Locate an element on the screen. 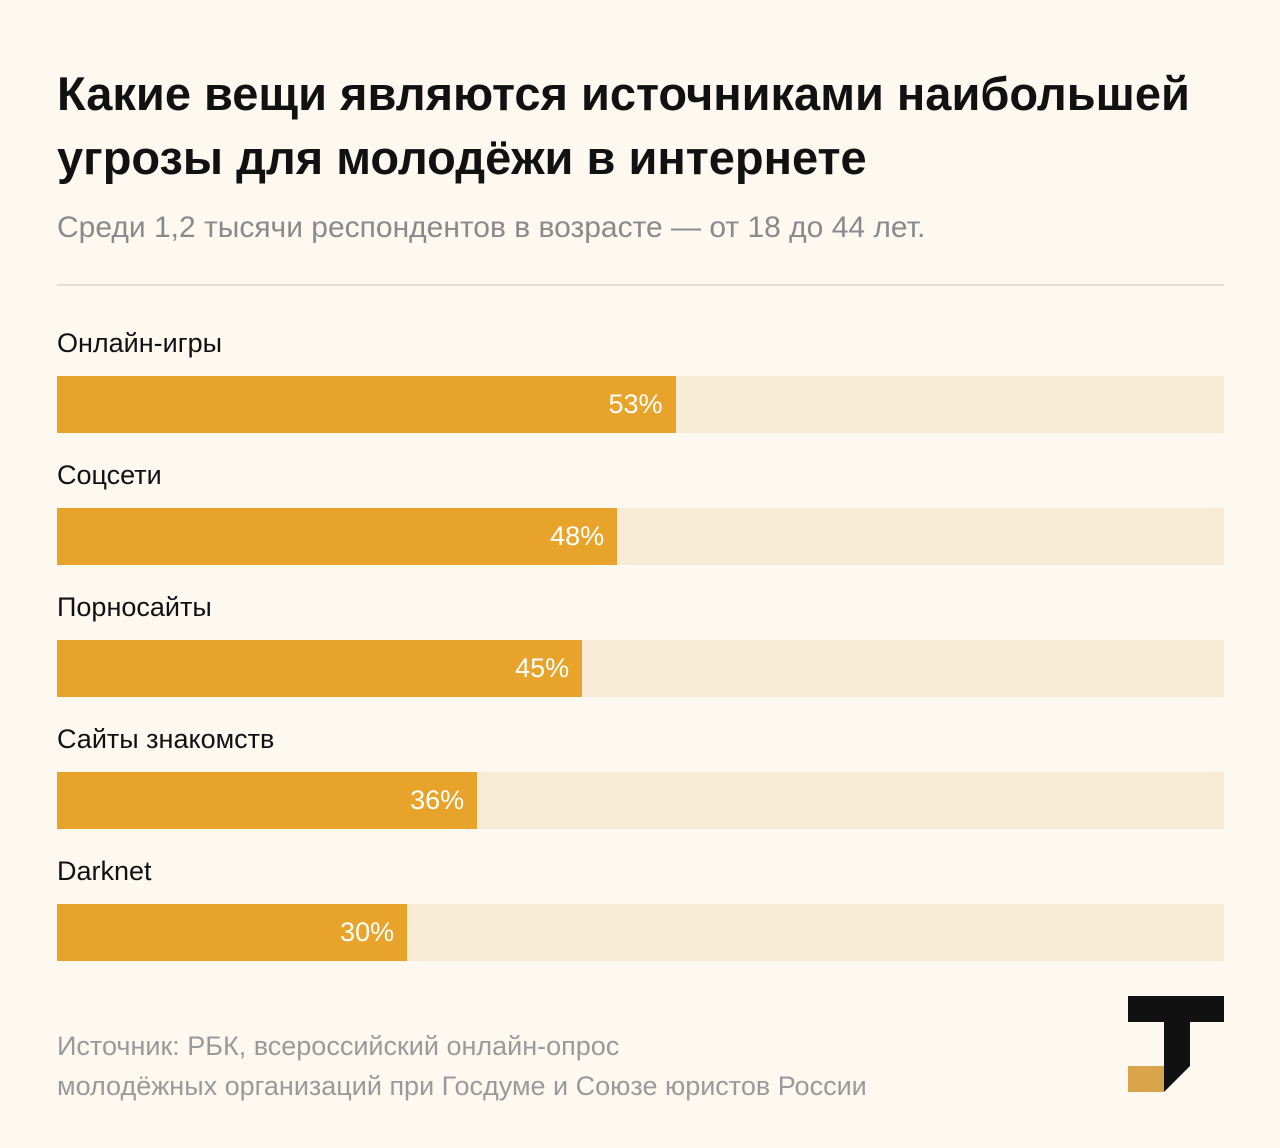 The image size is (1280, 1148). bar-category-label: Соцсети is located at coordinates (109, 475).